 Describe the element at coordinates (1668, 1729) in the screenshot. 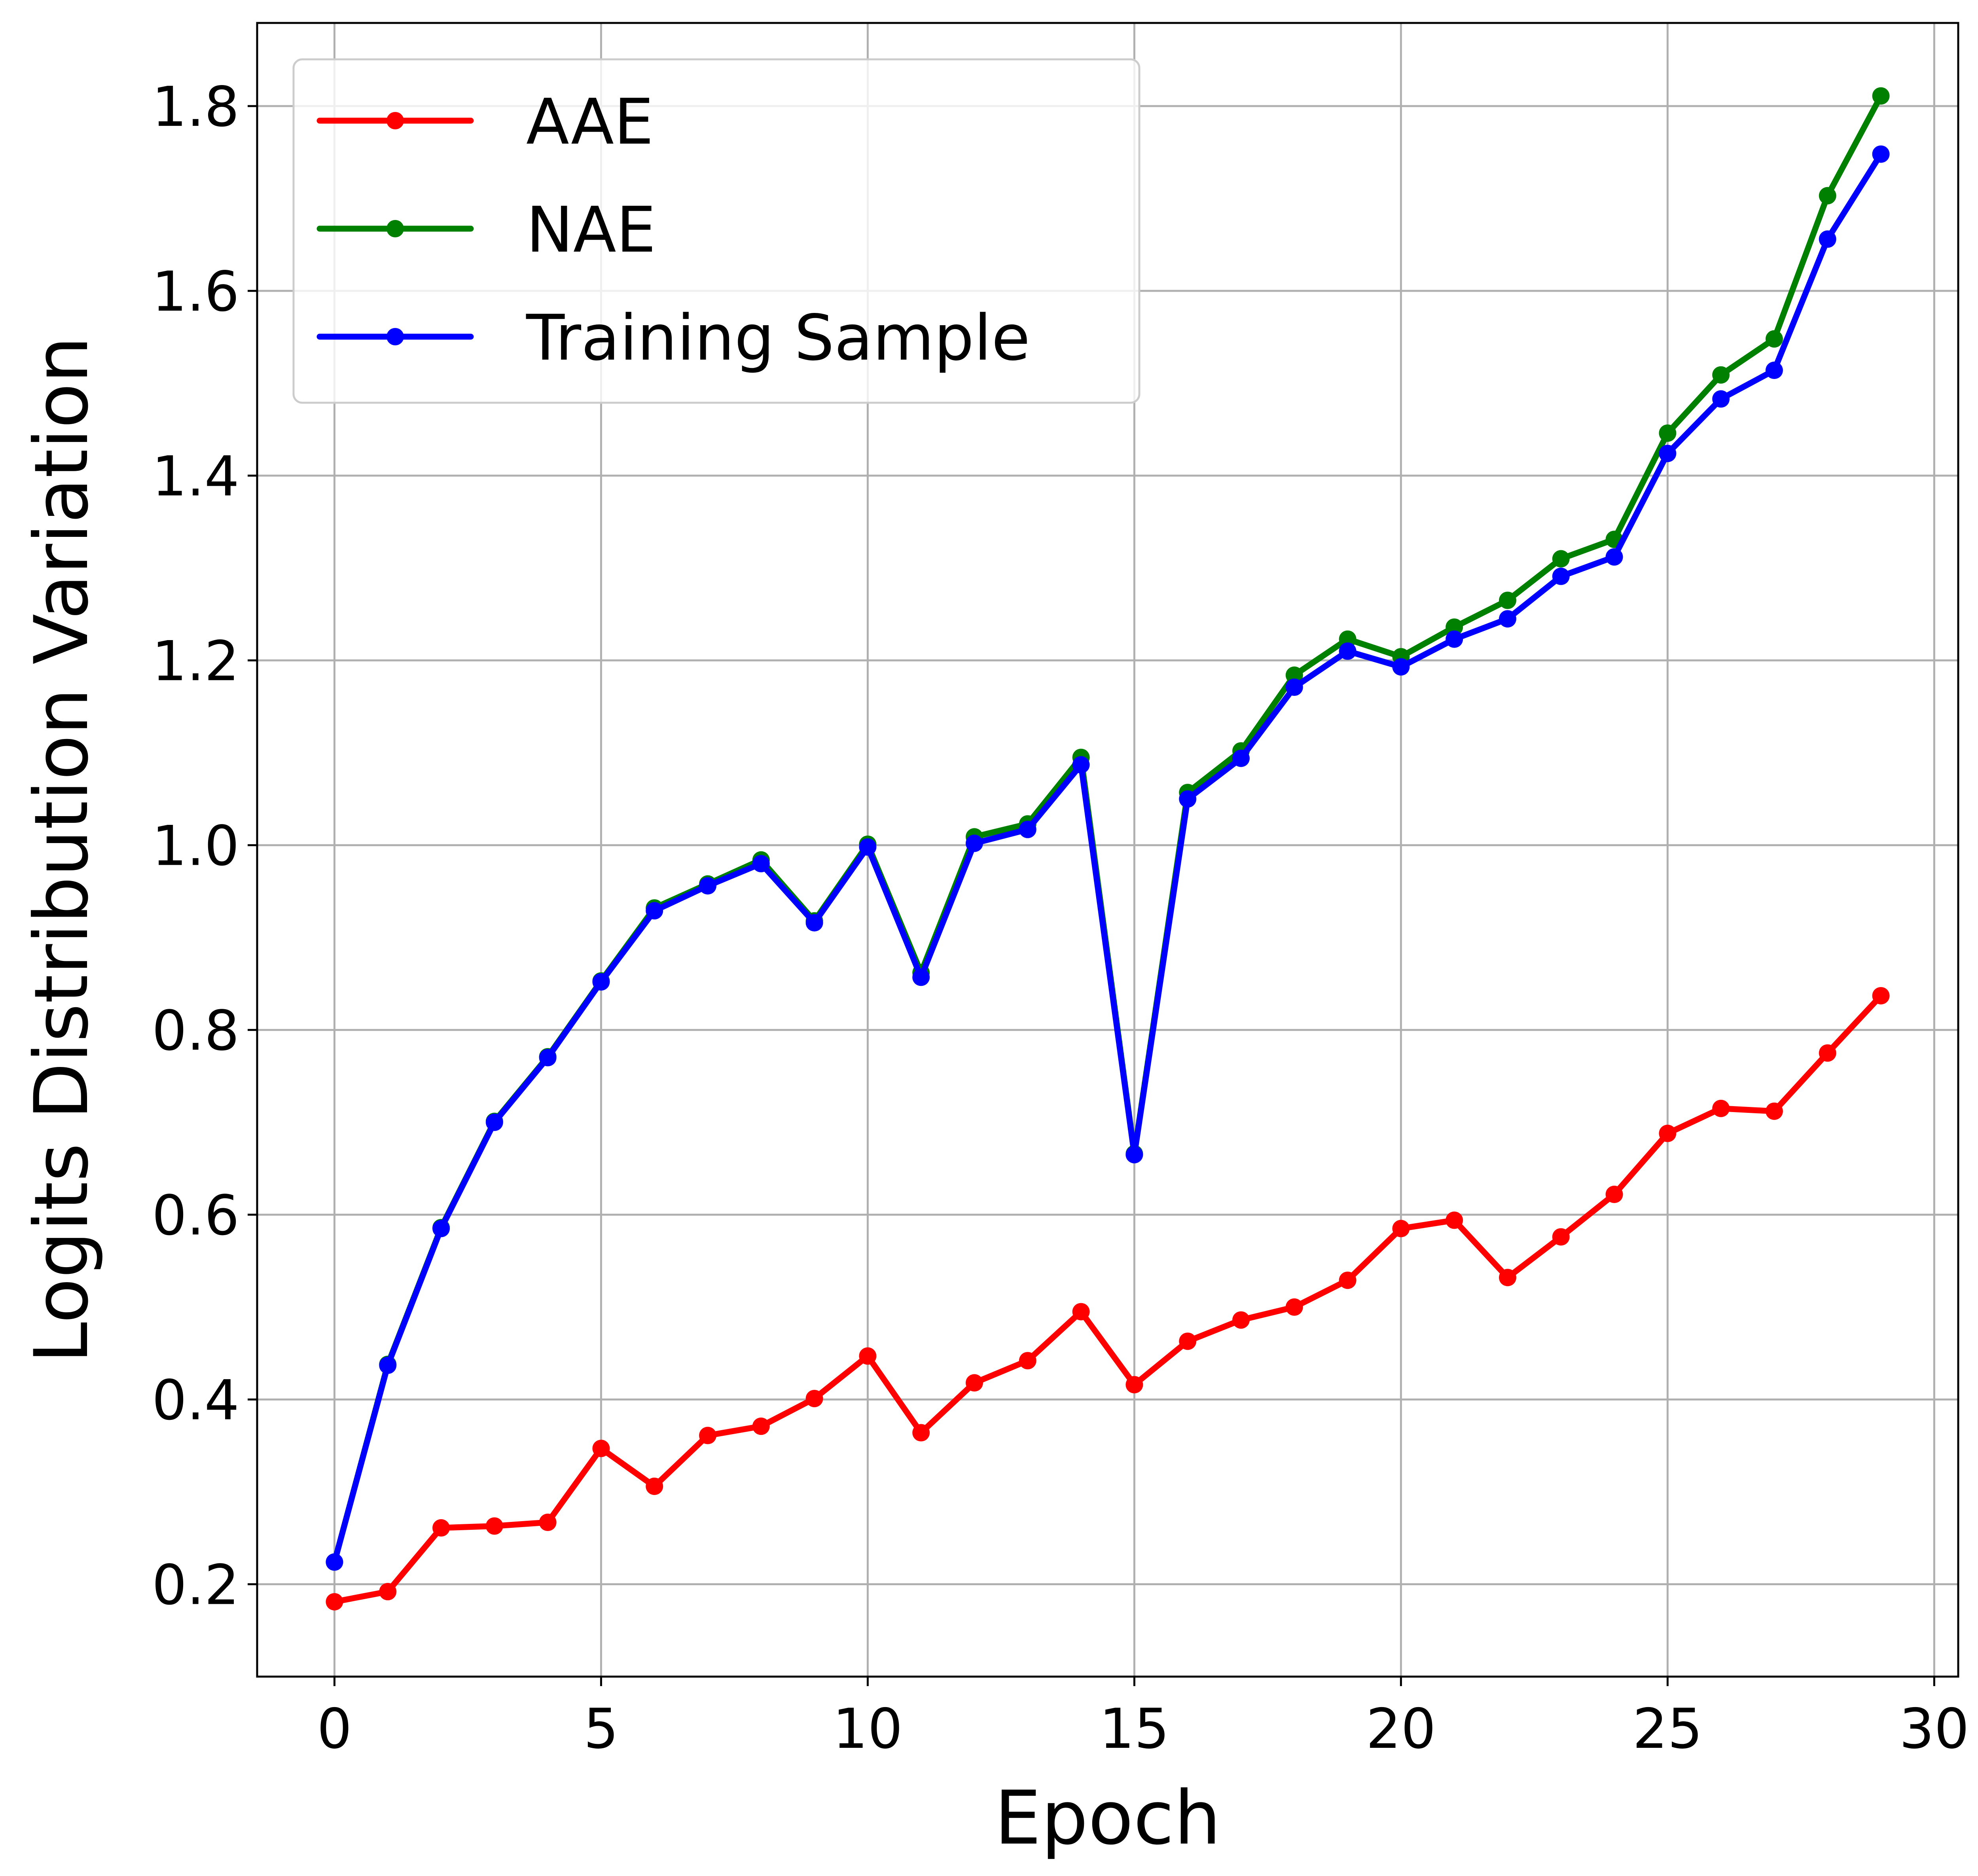

I see `x-tick-label: 25` at that location.